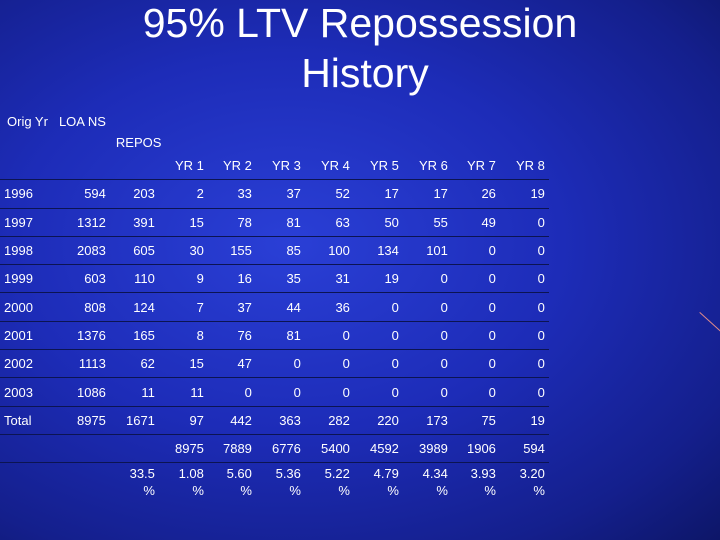 This screenshot has height=540, width=720. I want to click on exposure-cell: 4592, so click(378, 449).